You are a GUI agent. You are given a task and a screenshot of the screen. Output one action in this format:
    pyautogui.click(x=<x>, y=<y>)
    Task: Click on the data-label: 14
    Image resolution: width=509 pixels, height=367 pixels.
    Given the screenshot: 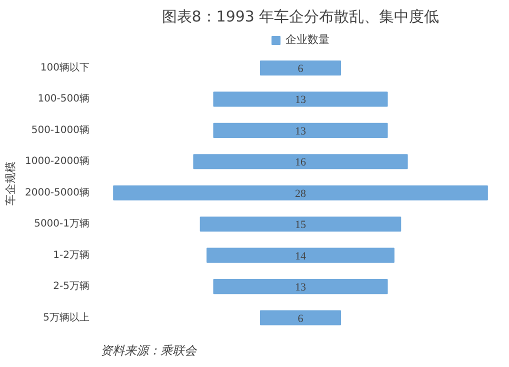 What is the action you would take?
    pyautogui.click(x=300, y=256)
    